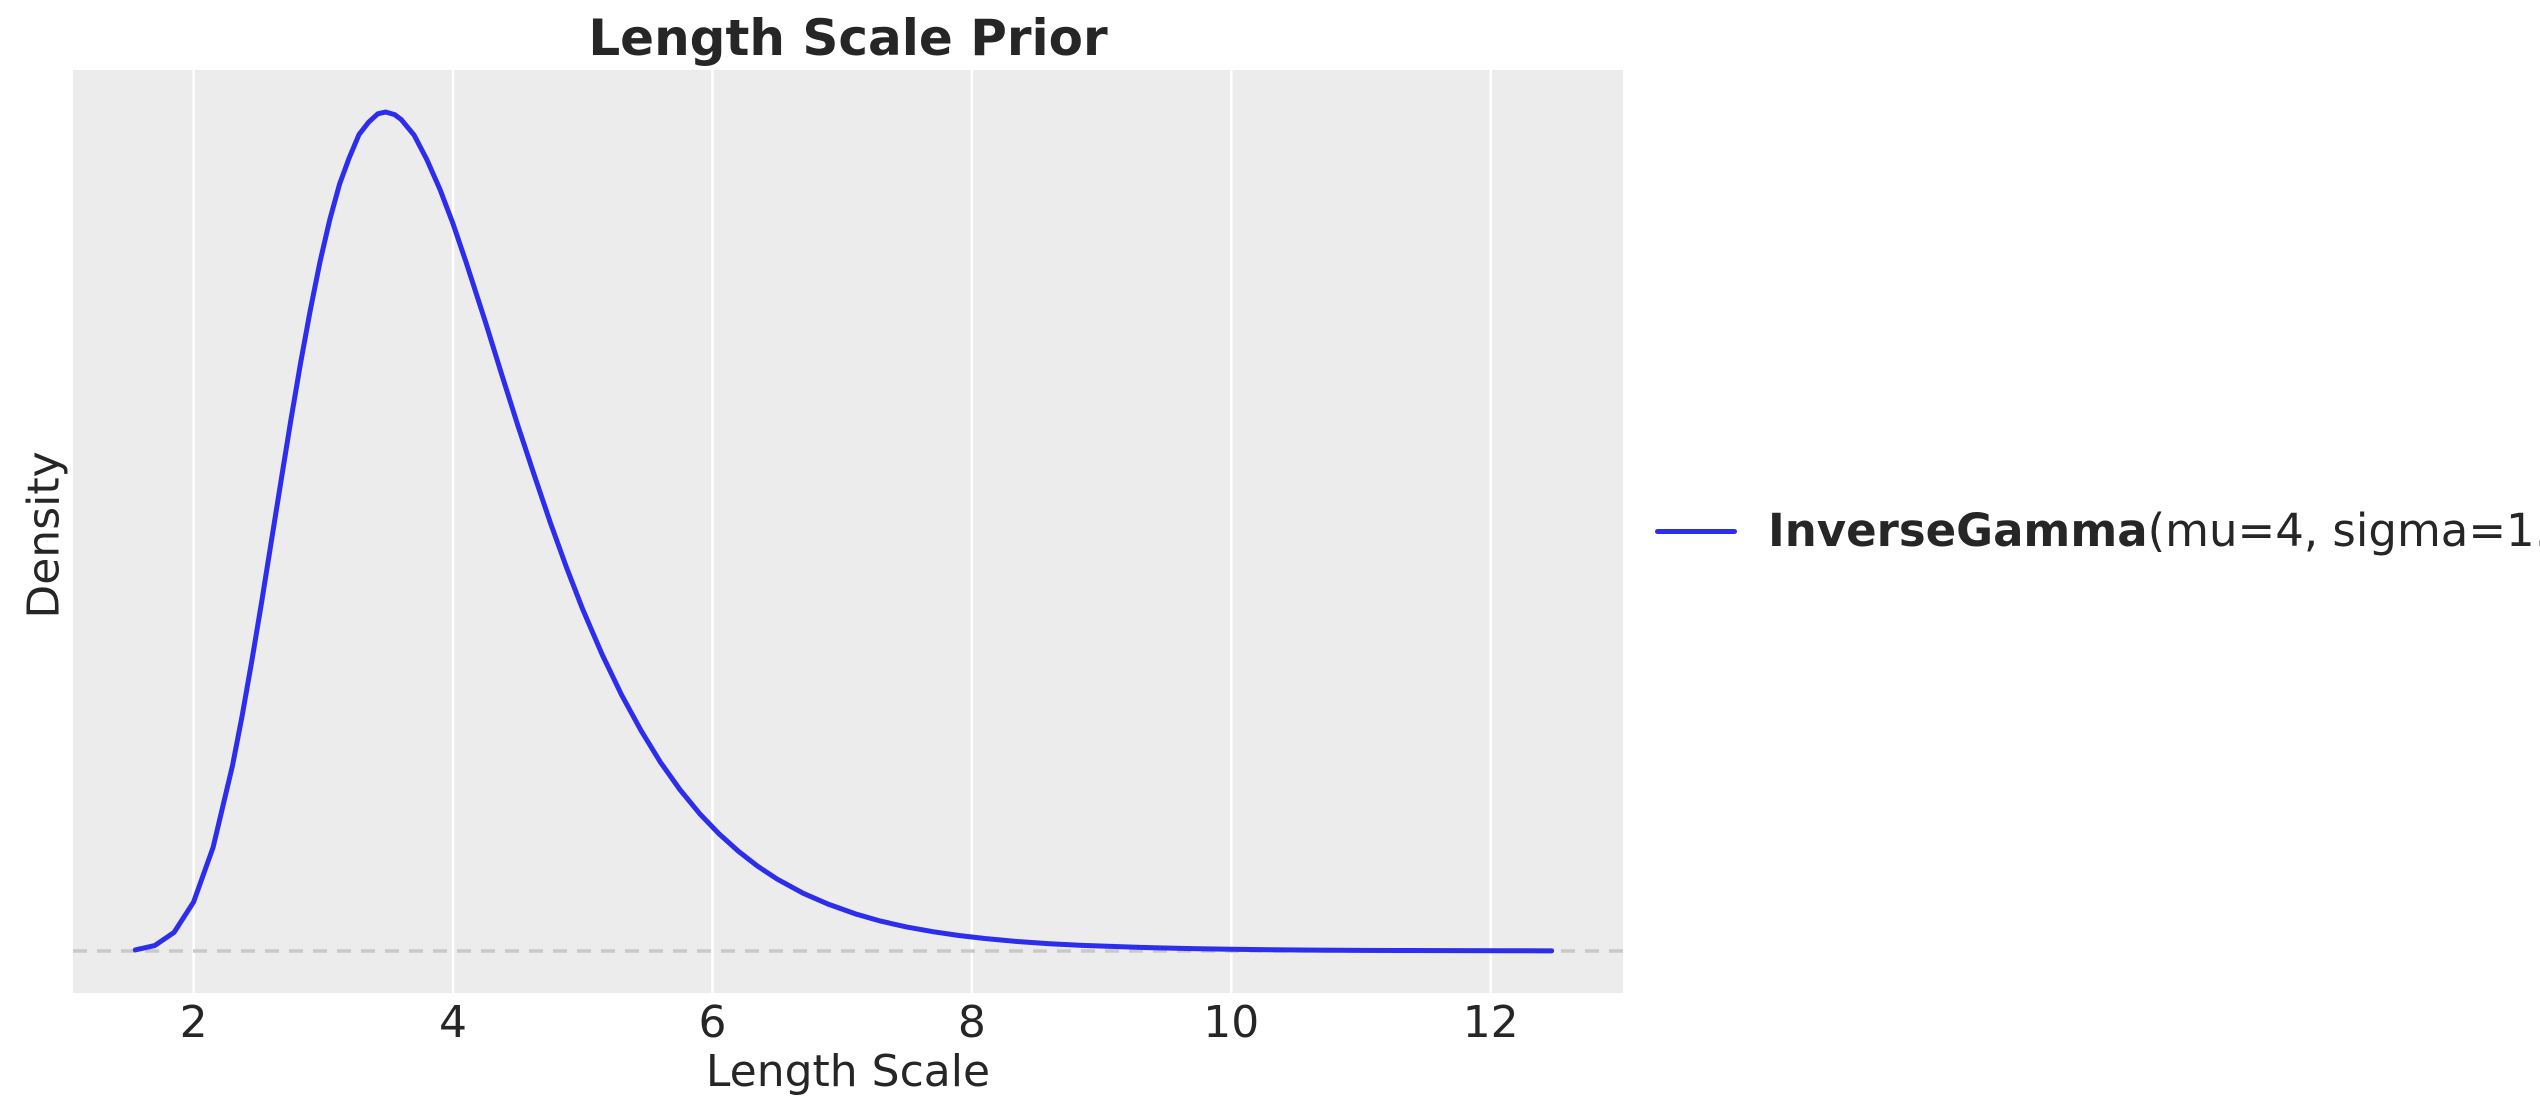  I want to click on x-tick-label-12: 12, so click(1490, 1022).